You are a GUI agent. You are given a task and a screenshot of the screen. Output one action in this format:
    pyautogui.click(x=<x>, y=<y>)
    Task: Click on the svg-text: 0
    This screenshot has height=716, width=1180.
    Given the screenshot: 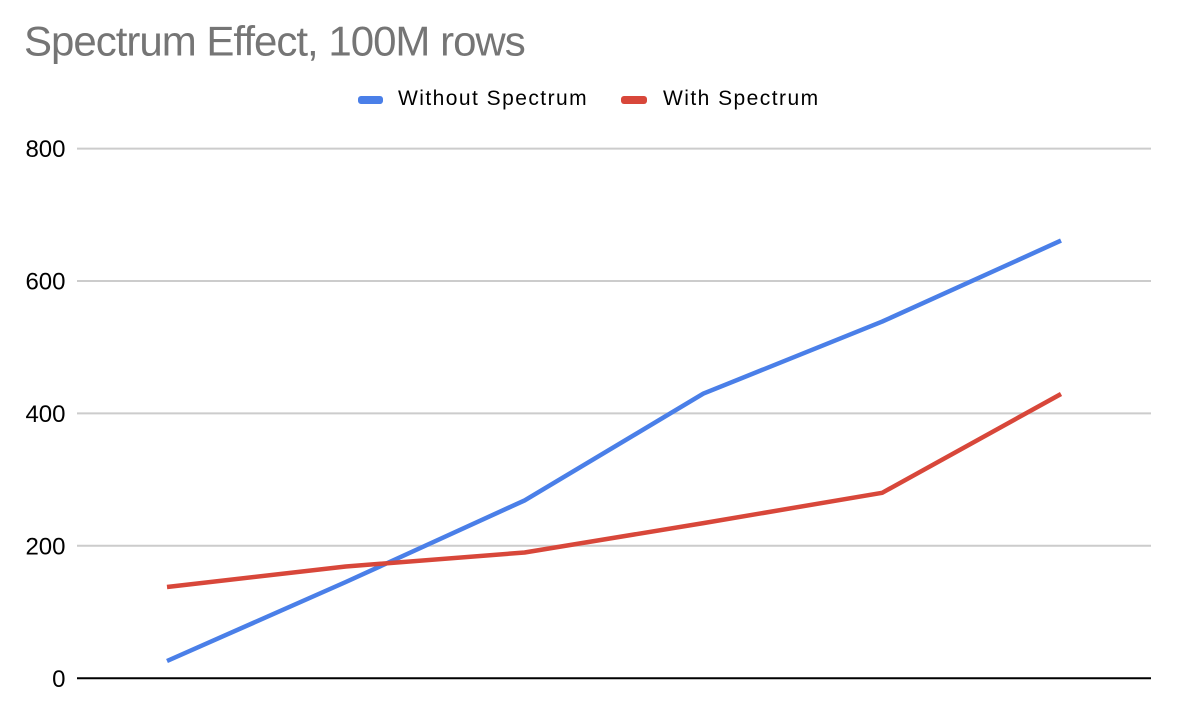 What is the action you would take?
    pyautogui.click(x=58, y=679)
    